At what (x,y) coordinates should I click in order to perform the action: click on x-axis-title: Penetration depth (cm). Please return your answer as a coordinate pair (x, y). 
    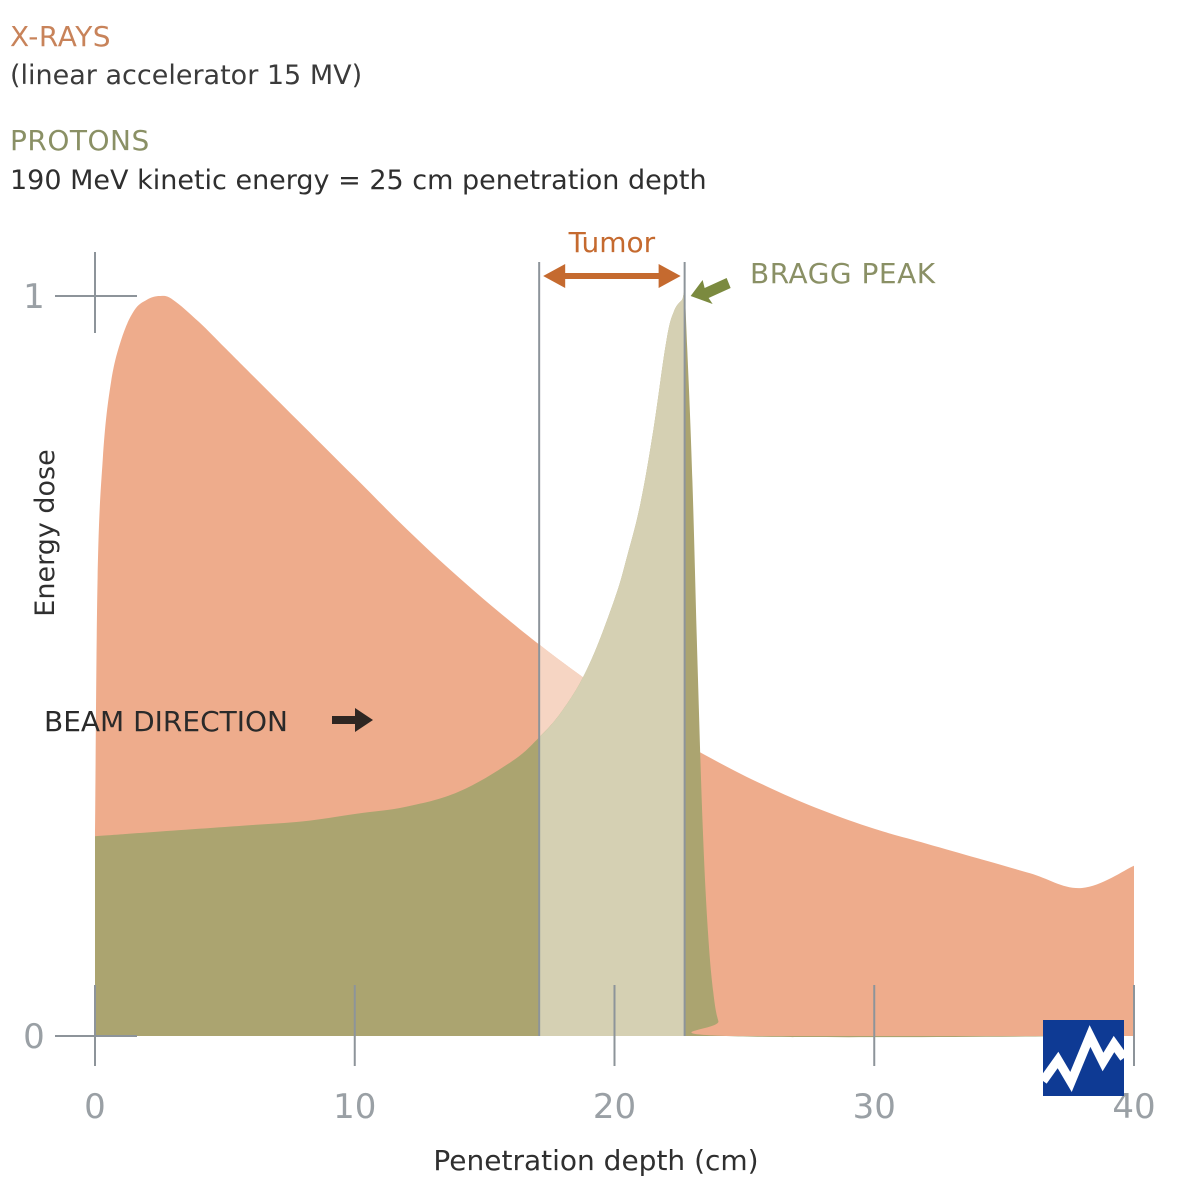
    Looking at the image, I should click on (595, 1160).